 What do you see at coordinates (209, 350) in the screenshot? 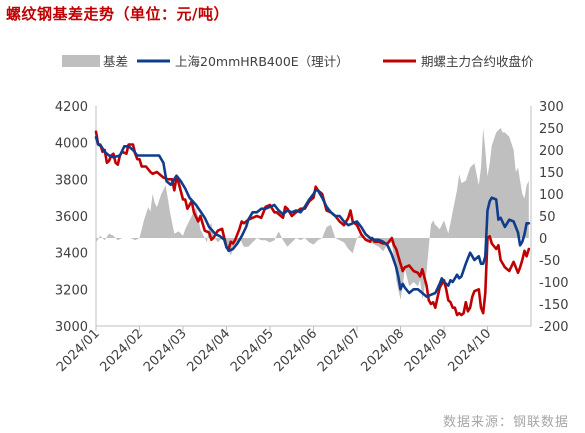
I see `x-tick-label: 2024/04` at bounding box center [209, 350].